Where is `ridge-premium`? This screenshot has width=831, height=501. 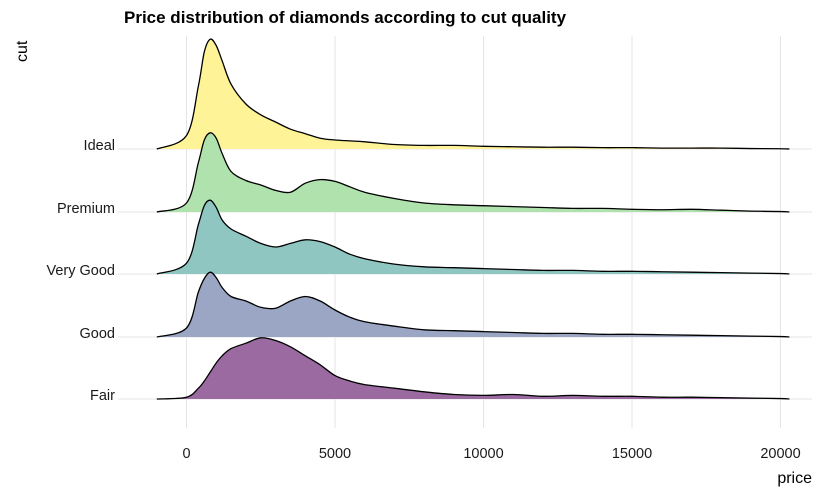 ridge-premium is located at coordinates (473, 172).